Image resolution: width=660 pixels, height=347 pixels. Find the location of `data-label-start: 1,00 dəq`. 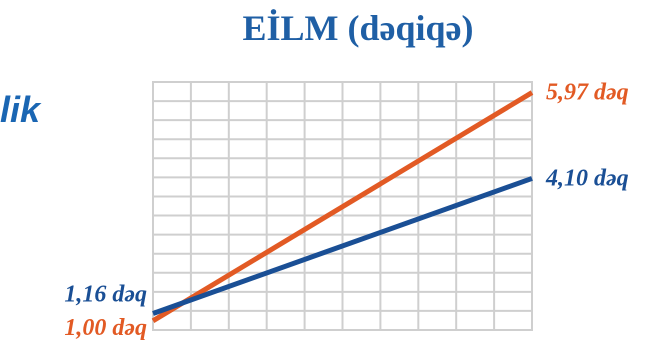

data-label-start: 1,00 dəq is located at coordinates (105, 328).